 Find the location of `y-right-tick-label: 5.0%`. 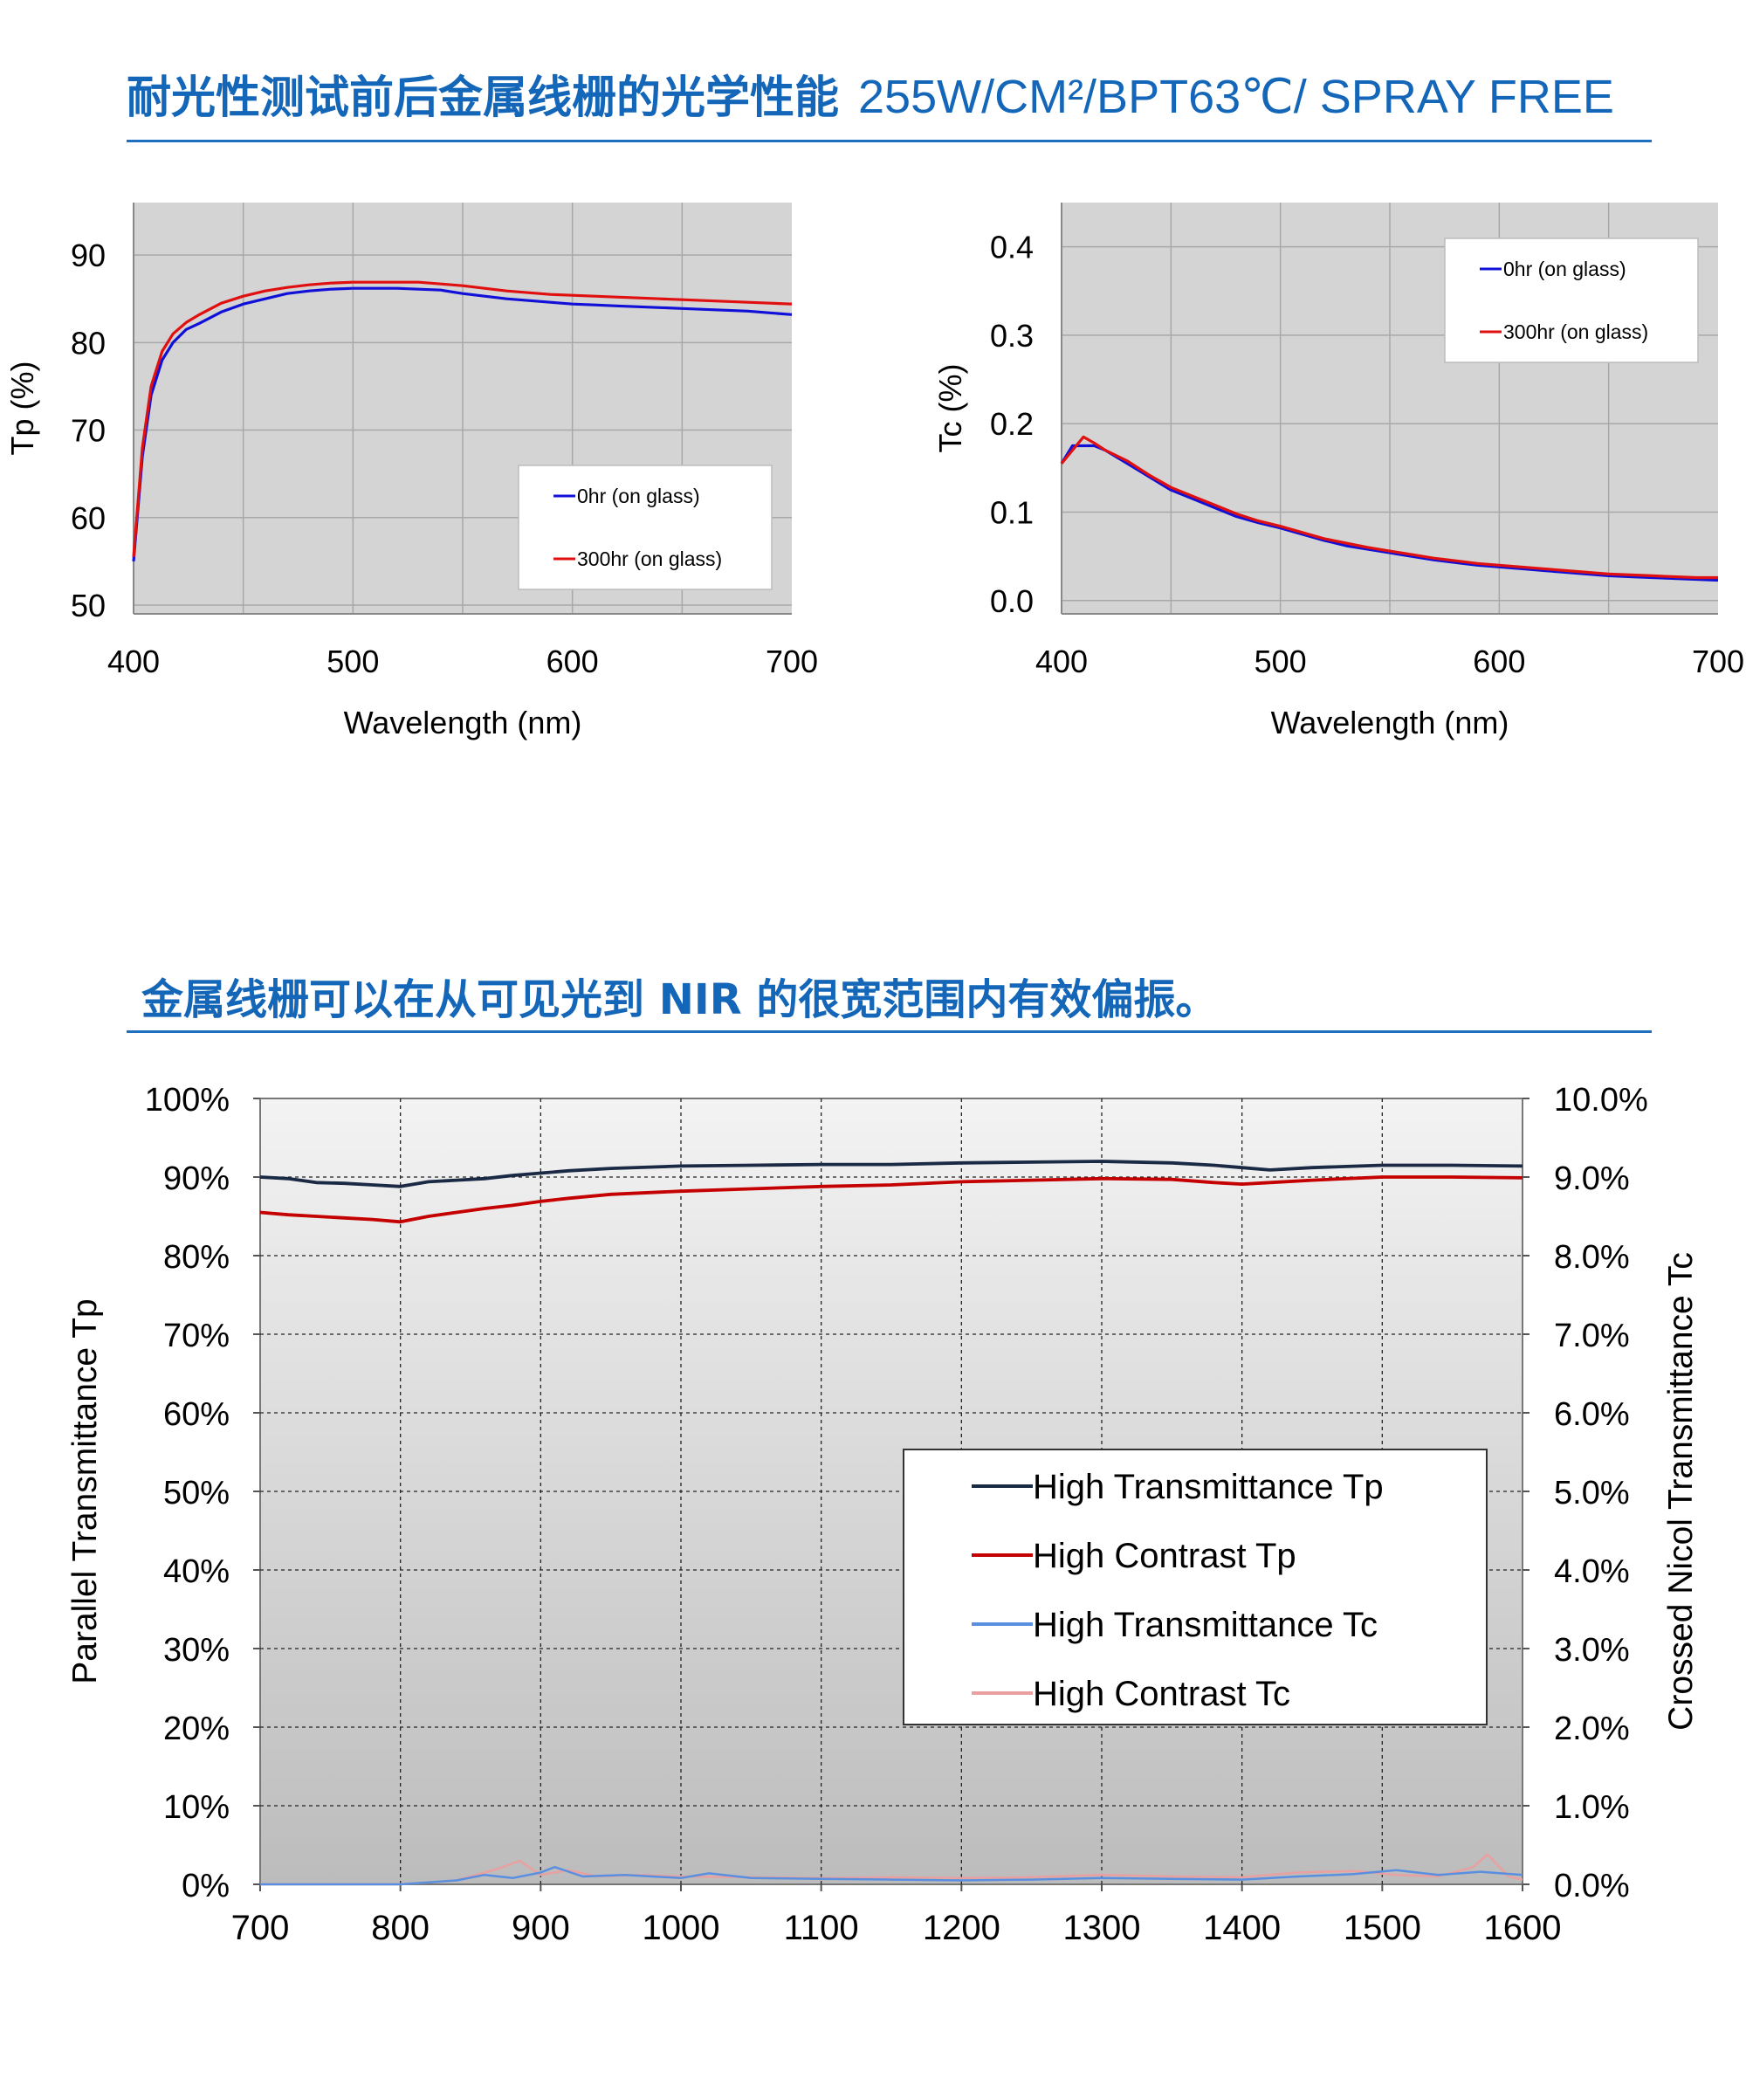

y-right-tick-label: 5.0% is located at coordinates (1592, 1493).